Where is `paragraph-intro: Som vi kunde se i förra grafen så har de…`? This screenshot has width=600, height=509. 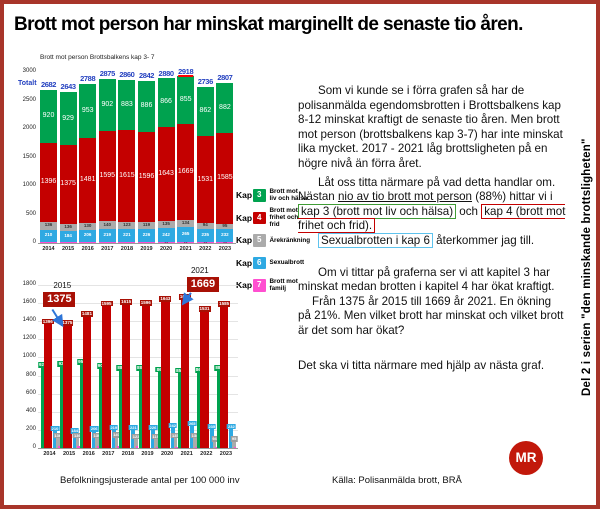 paragraph-intro: Som vi kunde se i förra grafen så har de… is located at coordinates (432, 128).